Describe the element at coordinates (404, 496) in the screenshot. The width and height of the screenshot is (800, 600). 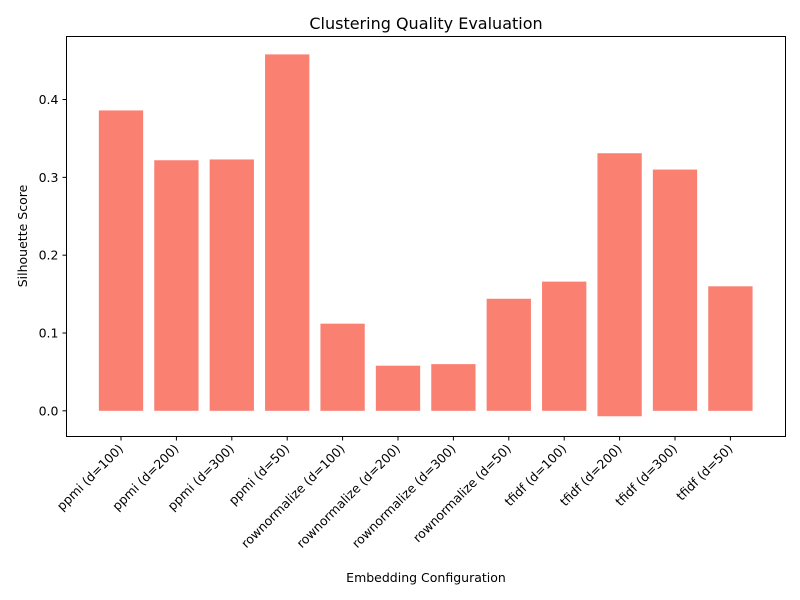
I see `x-tick-label: rownormalize (d=300)` at that location.